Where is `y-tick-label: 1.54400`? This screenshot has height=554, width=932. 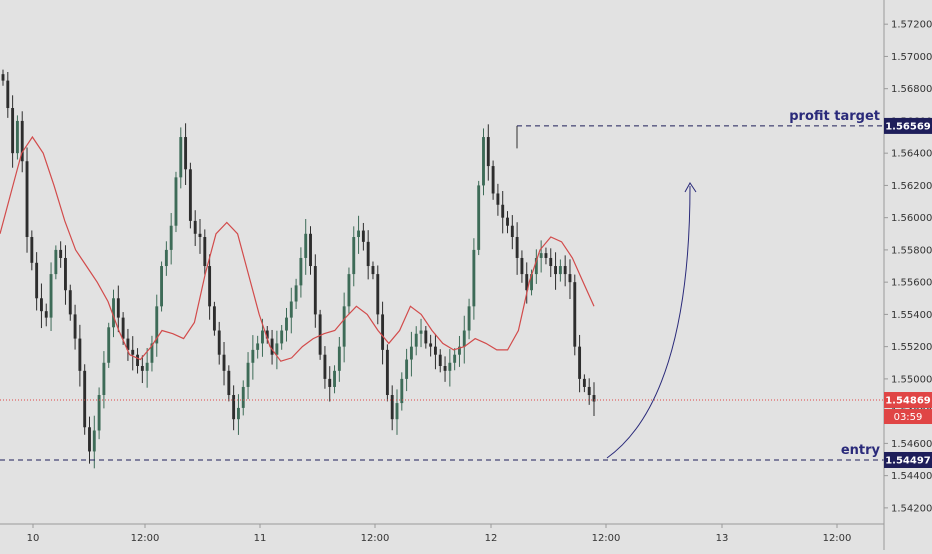 y-tick-label: 1.54400 is located at coordinates (911, 476).